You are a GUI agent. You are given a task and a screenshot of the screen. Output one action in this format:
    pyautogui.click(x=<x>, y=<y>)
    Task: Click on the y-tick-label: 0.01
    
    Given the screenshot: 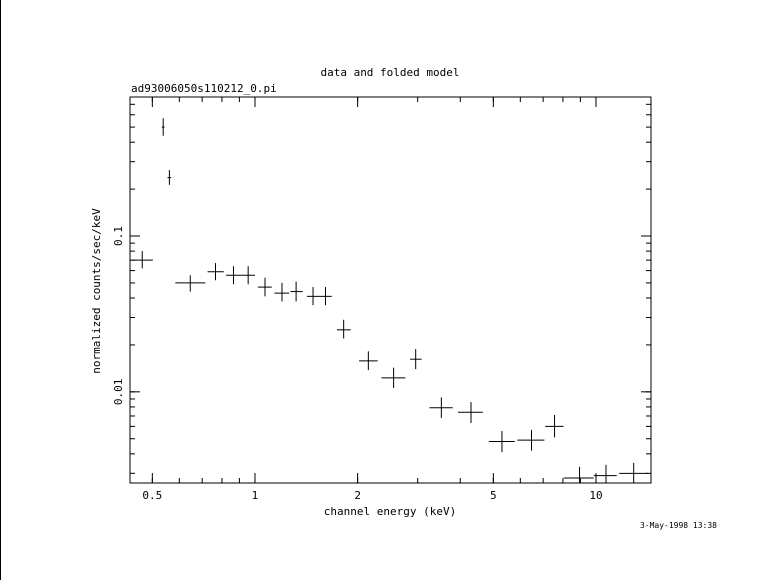 What is the action you would take?
    pyautogui.click(x=118, y=392)
    